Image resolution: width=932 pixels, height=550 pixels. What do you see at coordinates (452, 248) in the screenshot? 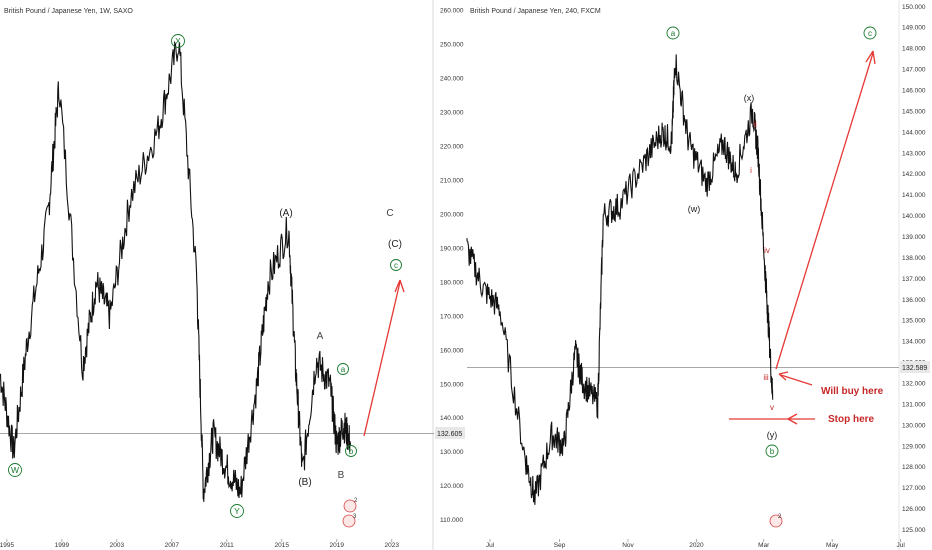
I see `left-y-tick-label: 190.000` at bounding box center [452, 248].